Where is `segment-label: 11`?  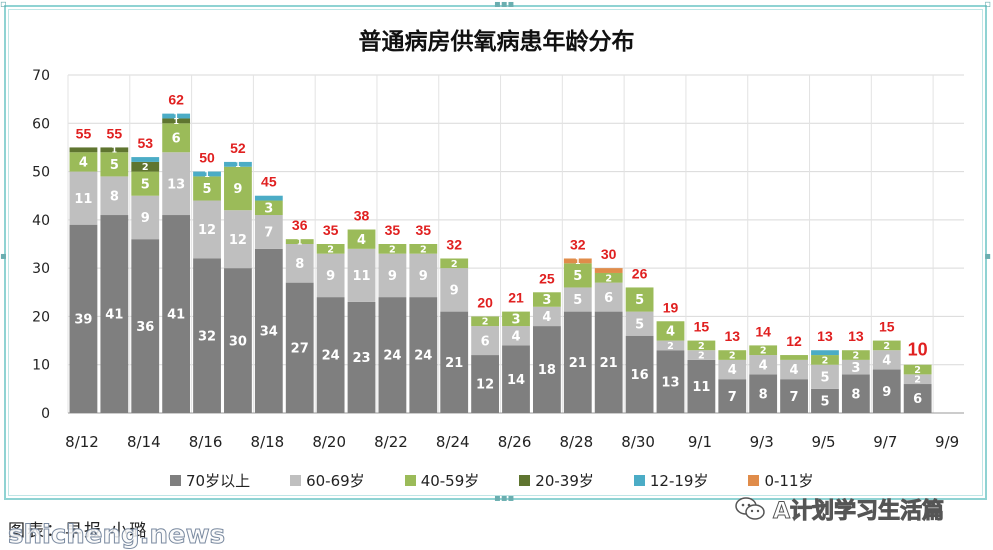
segment-label: 11 is located at coordinates (361, 276).